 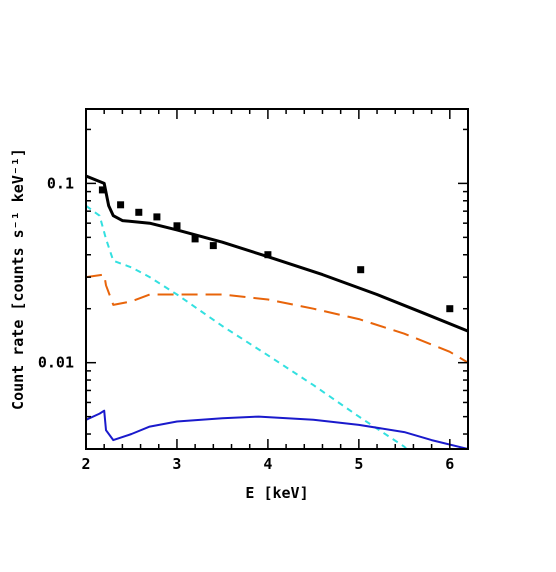 I want to click on x-tick-label: 4, so click(x=267, y=464).